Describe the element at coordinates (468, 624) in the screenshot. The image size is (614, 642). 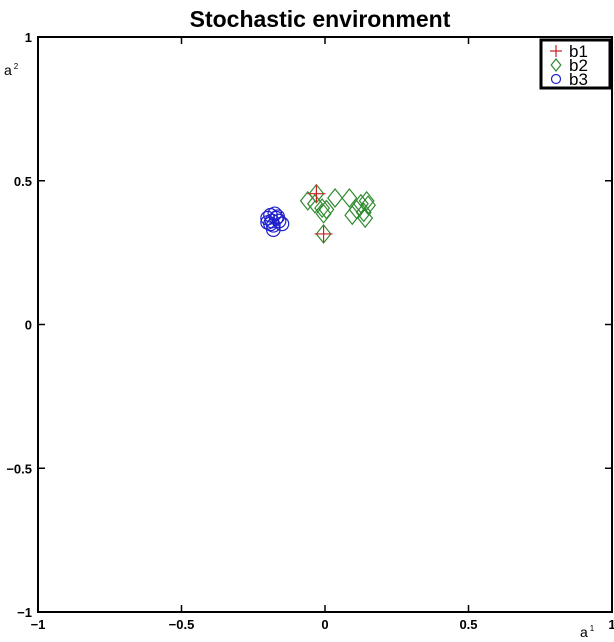
I see `x-tick-label: 0.5` at that location.